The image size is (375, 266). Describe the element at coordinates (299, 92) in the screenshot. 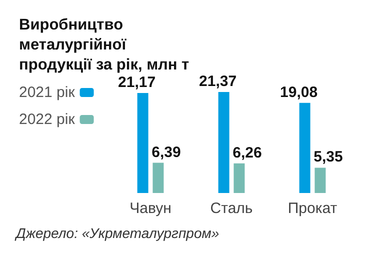

I see `data-label: 19,08` at that location.